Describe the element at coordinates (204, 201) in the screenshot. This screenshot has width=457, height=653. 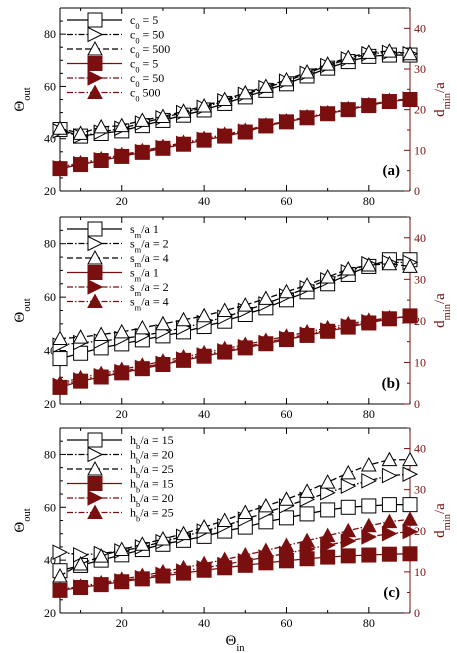
I see `x-tick-label: 40` at that location.